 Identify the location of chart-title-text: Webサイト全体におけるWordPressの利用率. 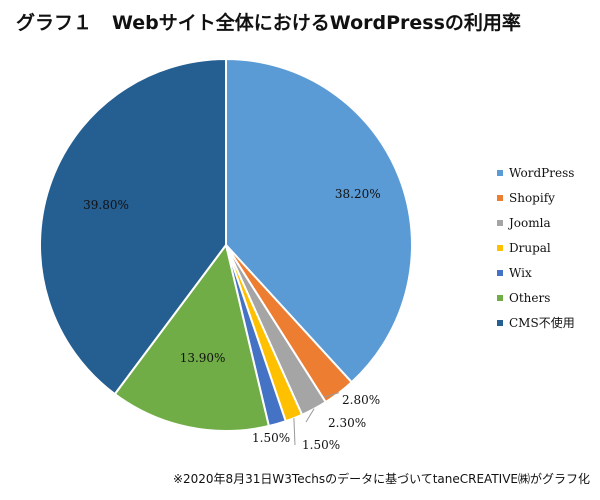
(316, 23).